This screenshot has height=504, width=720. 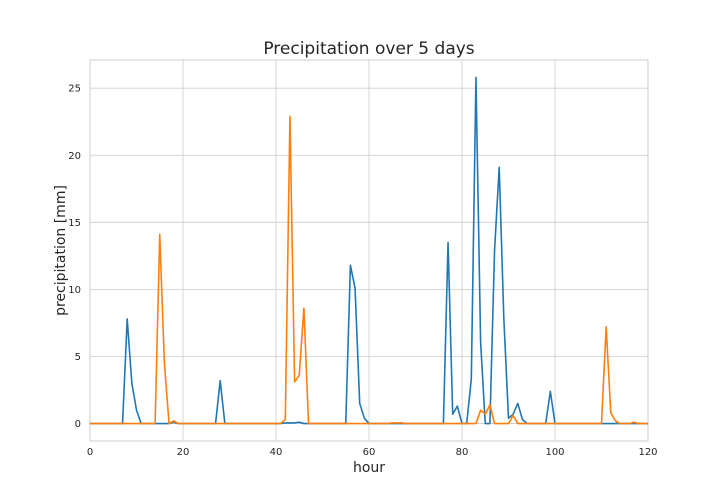 I want to click on x-tick-labels: 0 20 40 60 80 100 120, so click(x=372, y=452).